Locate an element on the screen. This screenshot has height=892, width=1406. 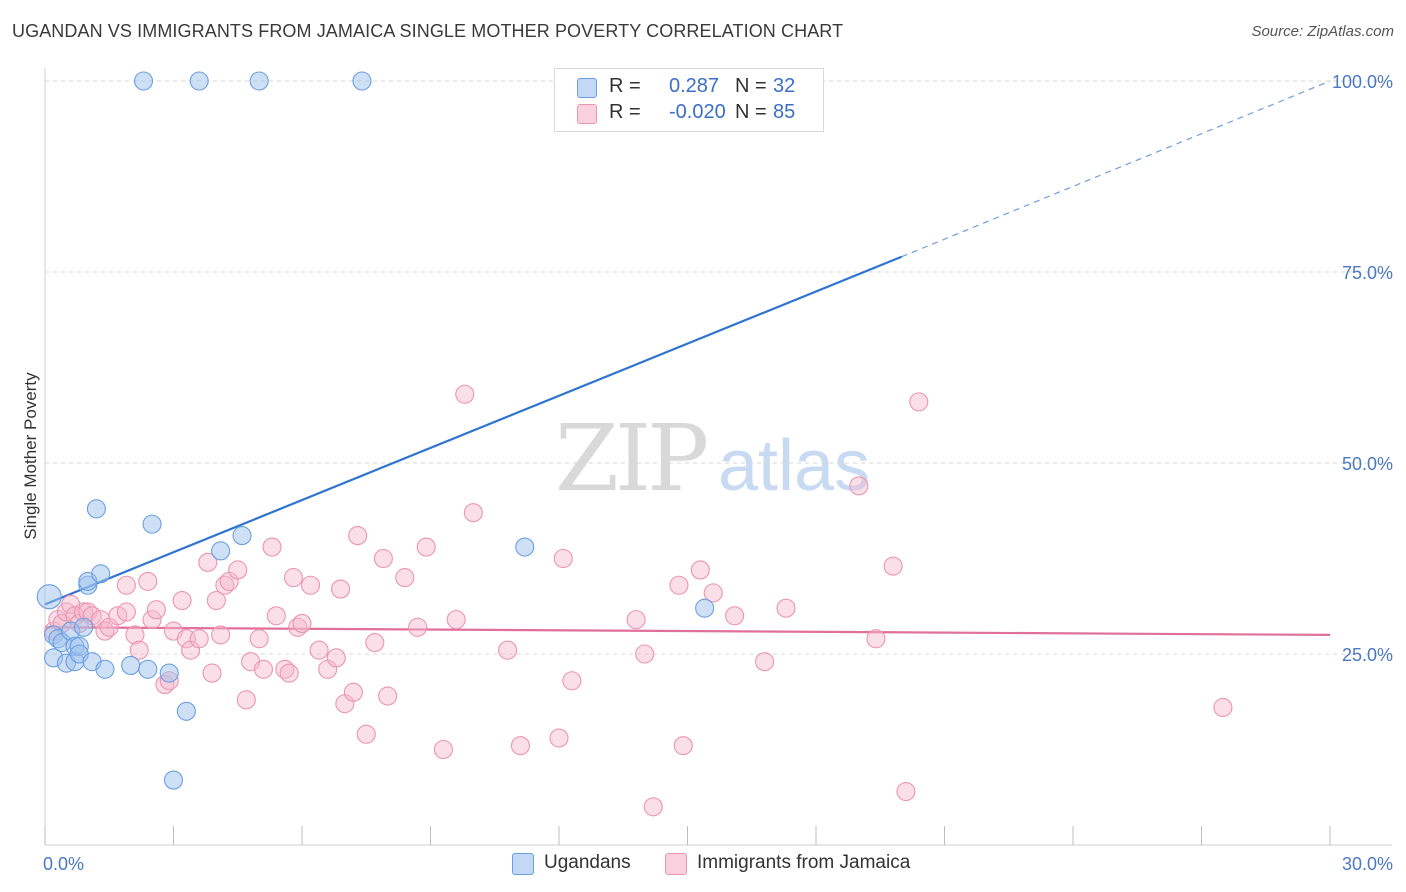
watermark-zip: ZIP is located at coordinates (630, 458).